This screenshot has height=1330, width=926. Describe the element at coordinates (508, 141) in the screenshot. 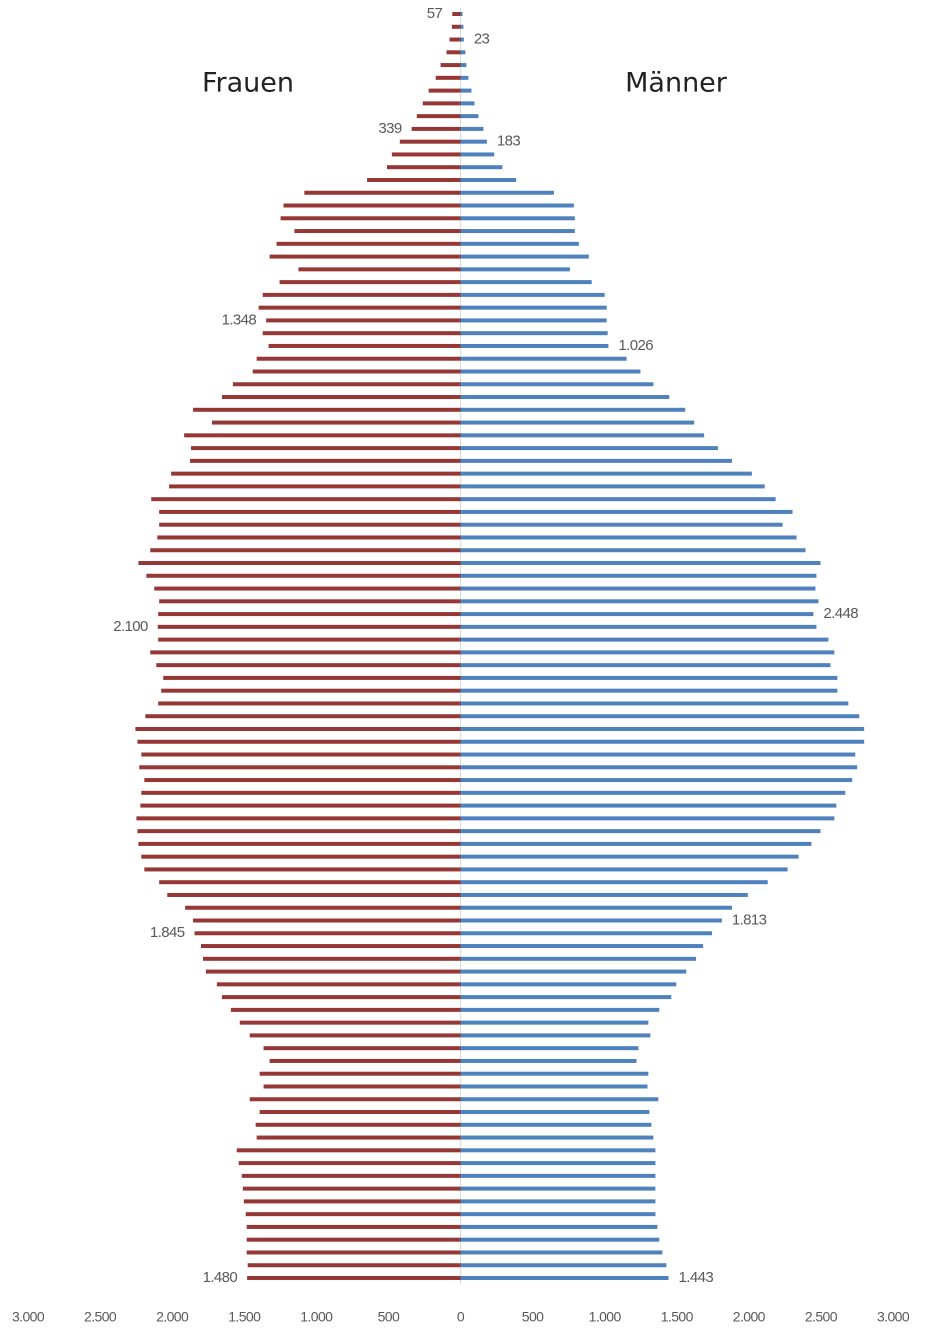

I see `data-label: 183` at that location.